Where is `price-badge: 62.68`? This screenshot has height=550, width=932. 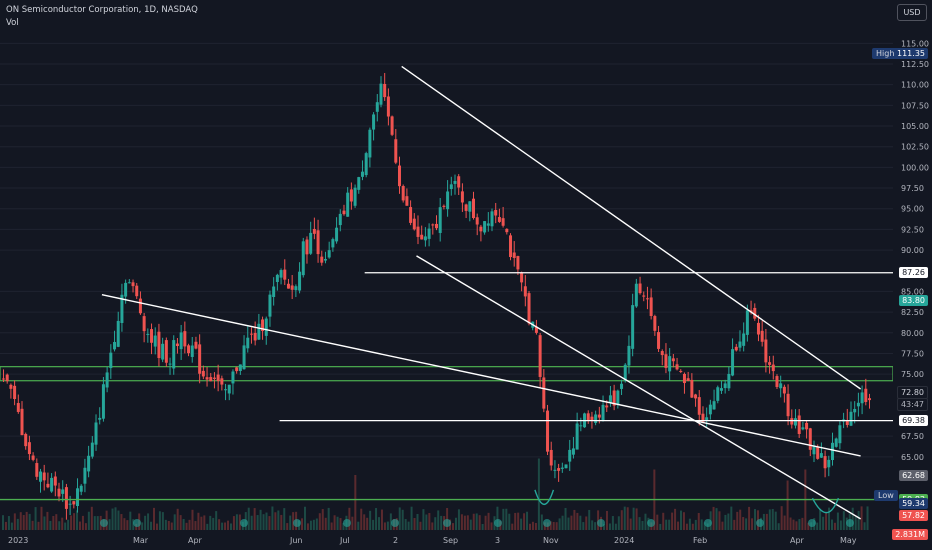 price-badge: 62.68 is located at coordinates (913, 475).